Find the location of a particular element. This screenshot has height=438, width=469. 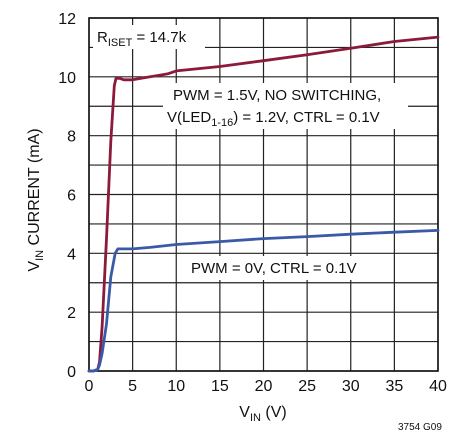

y-axis-title: VIN CURRENT (mA) is located at coordinates (36, 199).